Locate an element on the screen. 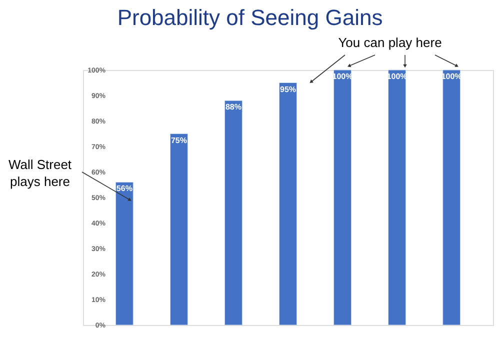 This screenshot has height=350, width=500. text: Wall Street plays here is located at coordinates (40, 173).